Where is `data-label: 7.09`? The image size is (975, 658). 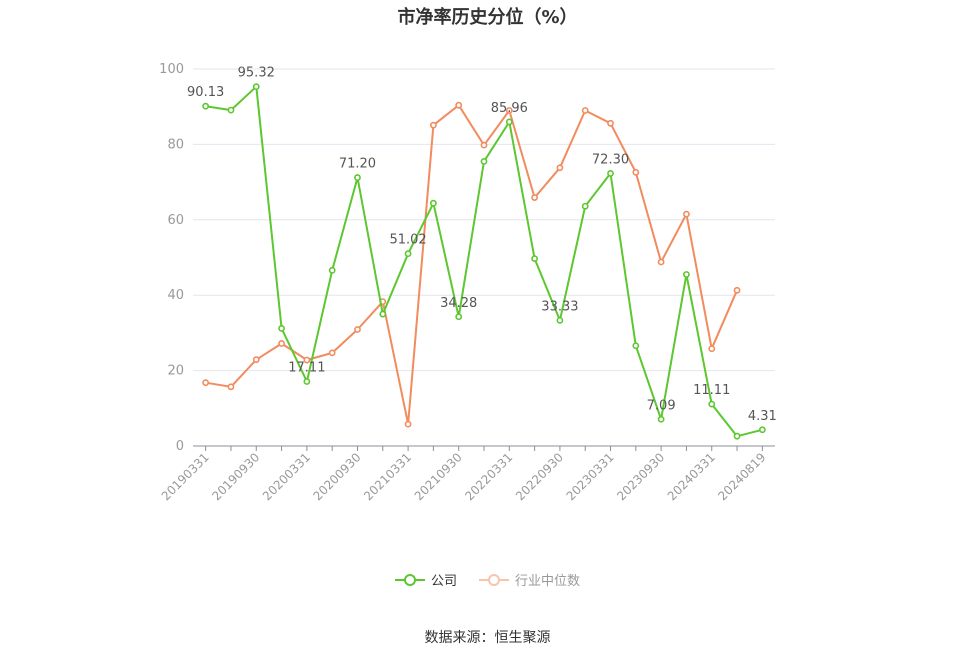
data-label: 7.09 is located at coordinates (661, 405).